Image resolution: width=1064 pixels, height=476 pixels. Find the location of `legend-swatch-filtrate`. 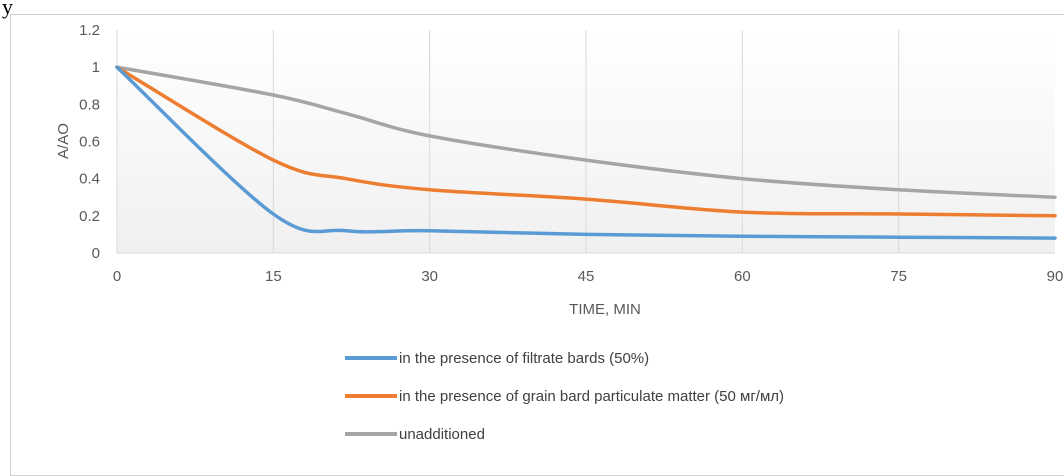

legend-swatch-filtrate is located at coordinates (371, 358).